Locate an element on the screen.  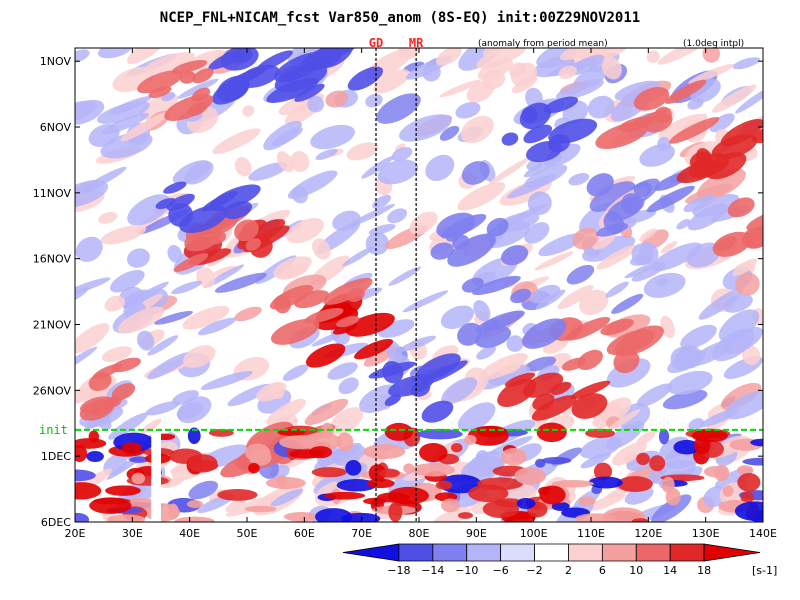
chart-subtitle-left: (anomaly from period mean) is located at coordinates (543, 44).